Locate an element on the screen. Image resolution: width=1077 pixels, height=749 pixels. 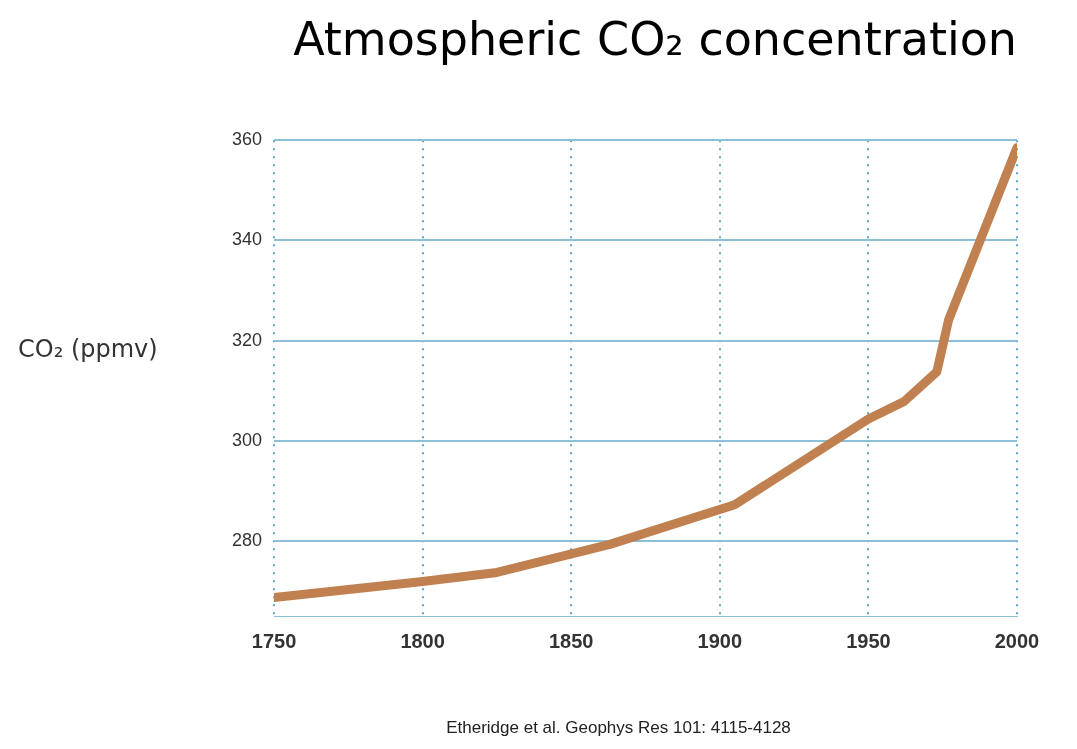
x-tick-label: 1800 is located at coordinates (422, 641).